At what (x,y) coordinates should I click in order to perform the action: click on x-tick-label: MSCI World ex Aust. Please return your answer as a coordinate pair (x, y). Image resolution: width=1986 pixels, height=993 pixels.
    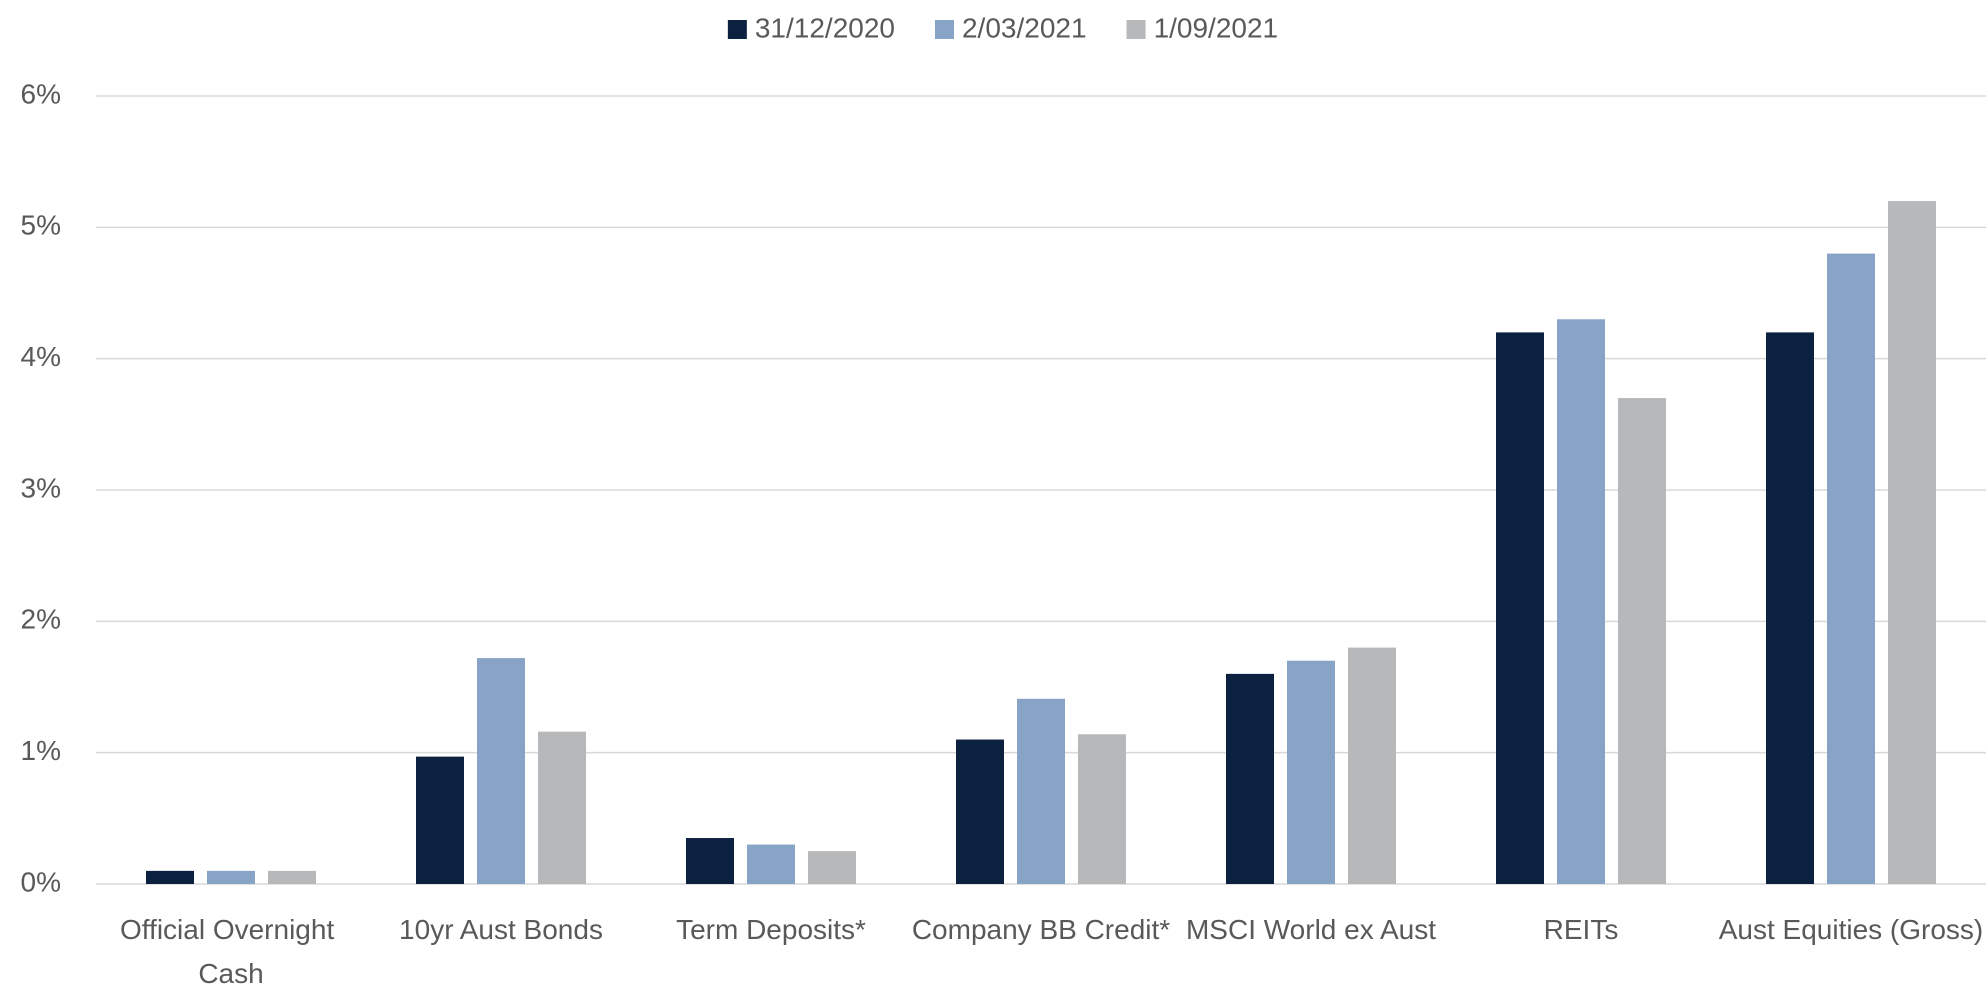
    Looking at the image, I should click on (1311, 929).